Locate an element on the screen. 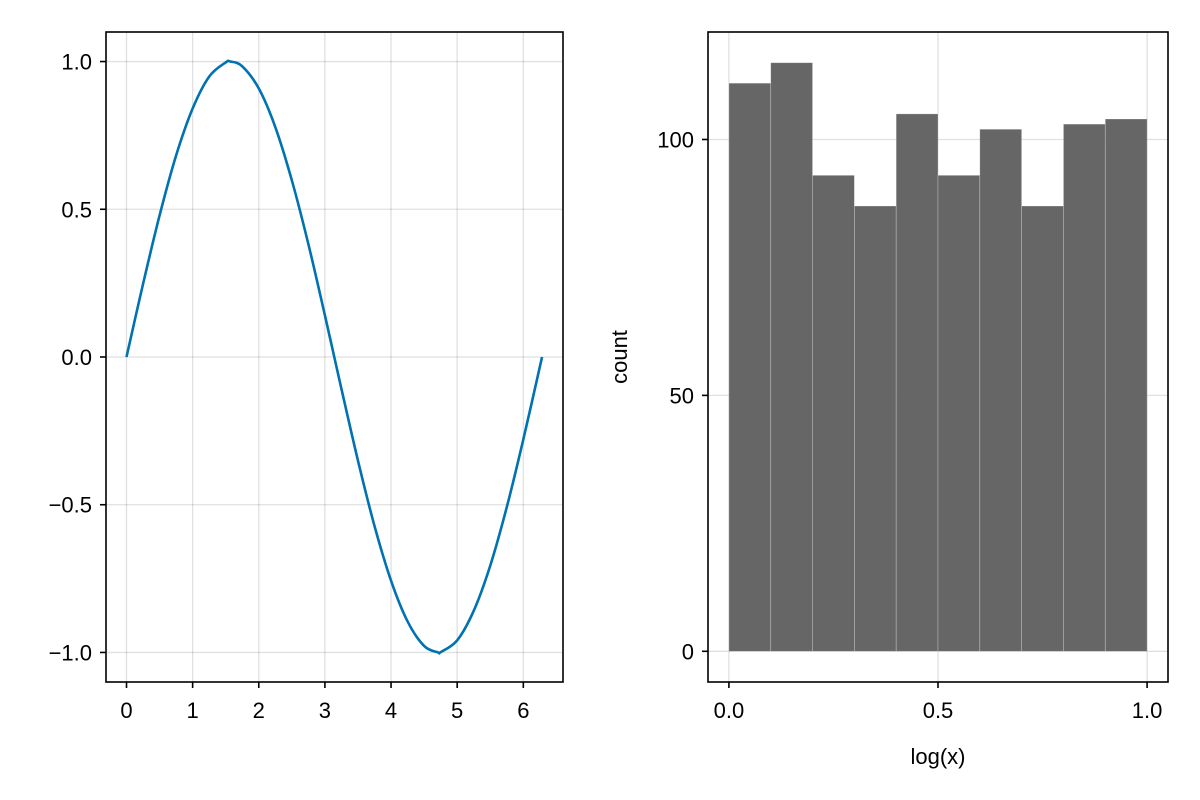  histogram-x-axis-label: log(x) is located at coordinates (937, 756).